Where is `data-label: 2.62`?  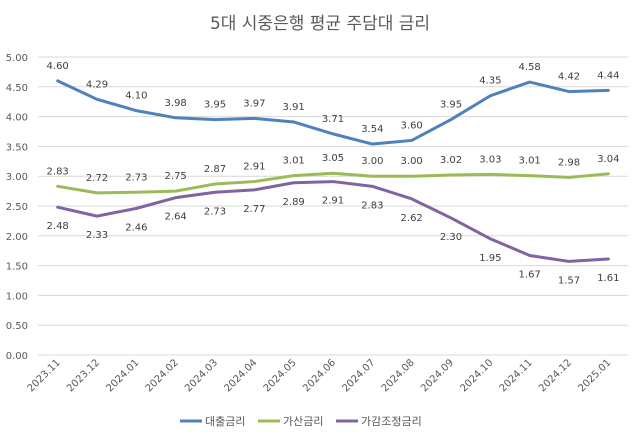
data-label: 2.62 is located at coordinates (412, 218).